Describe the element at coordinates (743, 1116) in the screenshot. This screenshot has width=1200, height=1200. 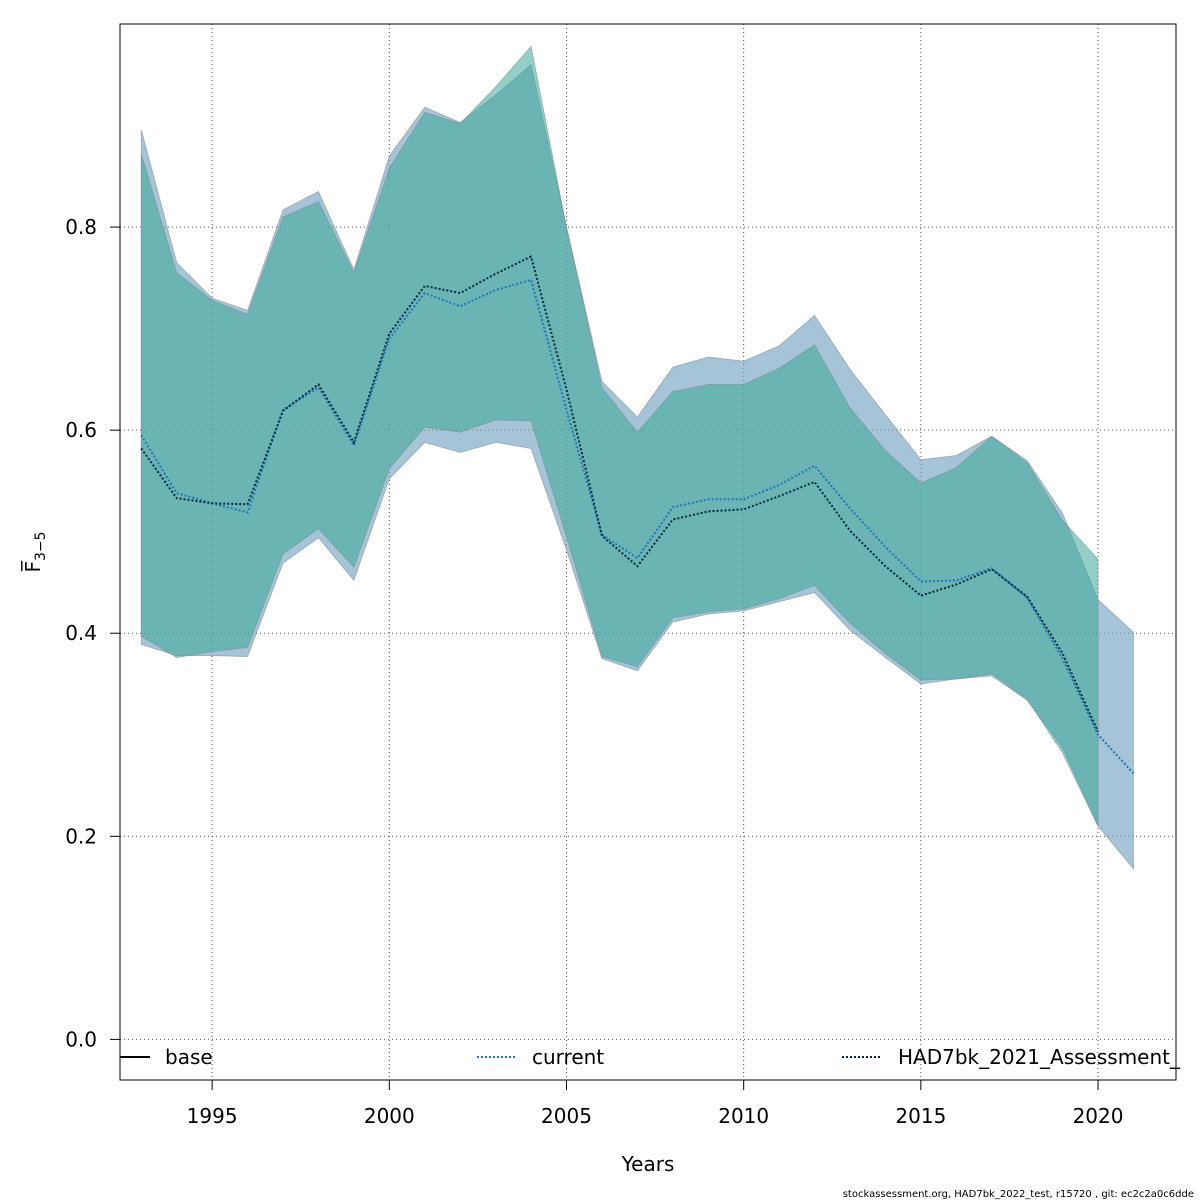
I see `x-tick-label: 2010` at that location.